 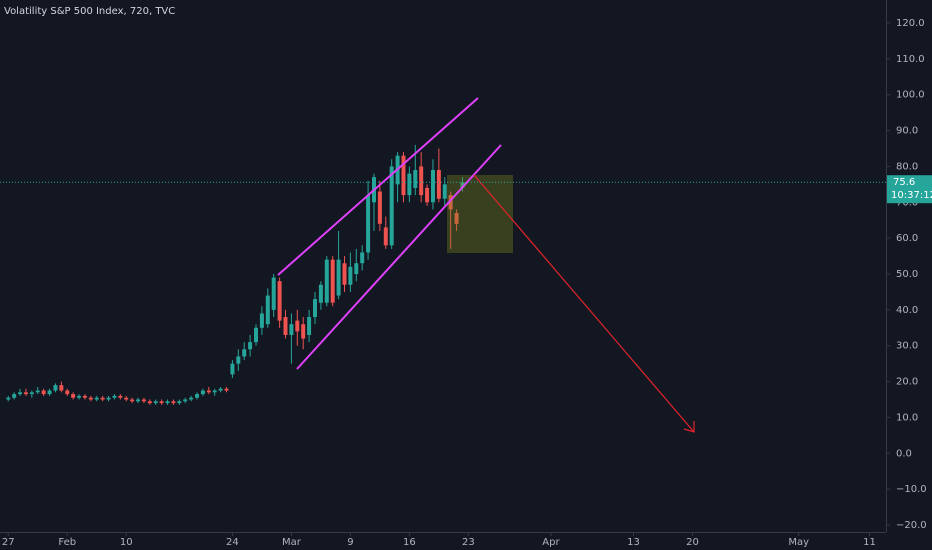 I want to click on y-tick-label: 10.0, so click(x=907, y=417).